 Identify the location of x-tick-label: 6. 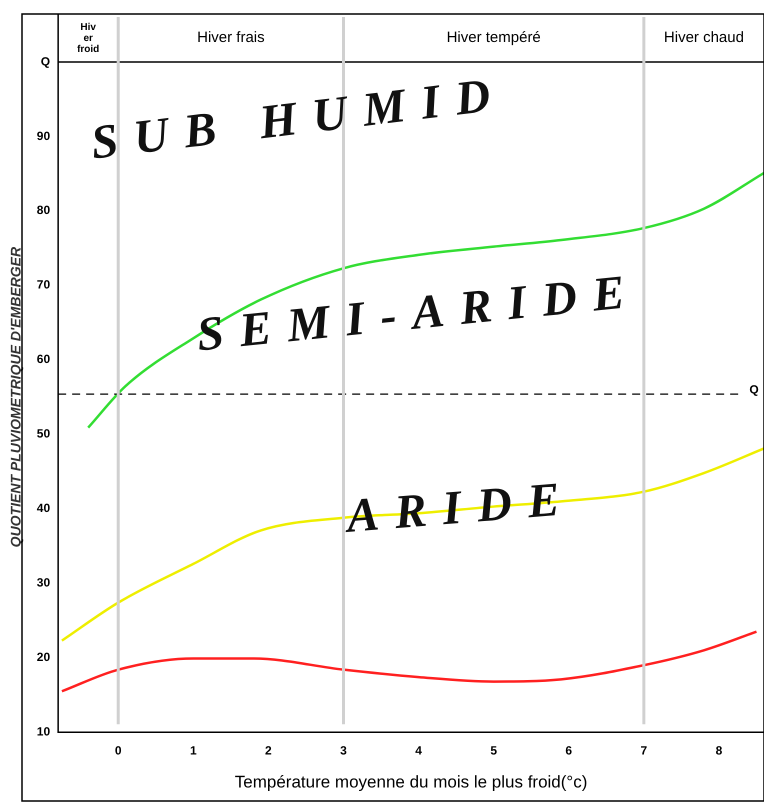
(568, 751).